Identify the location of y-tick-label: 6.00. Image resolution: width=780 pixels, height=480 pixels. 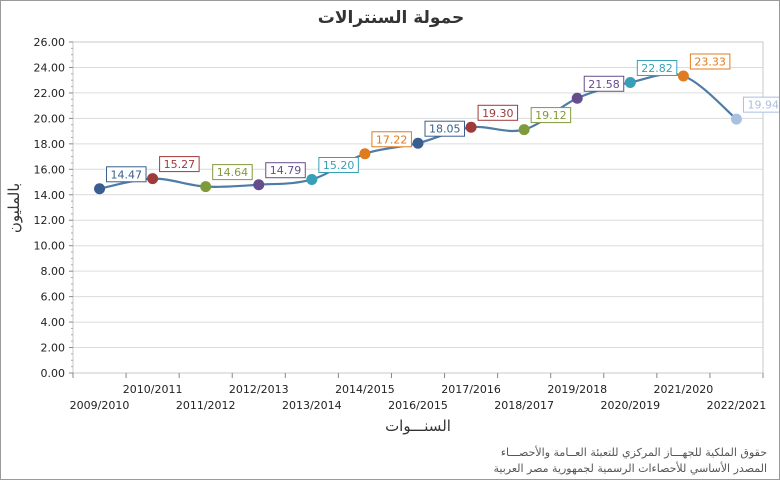
(53, 297).